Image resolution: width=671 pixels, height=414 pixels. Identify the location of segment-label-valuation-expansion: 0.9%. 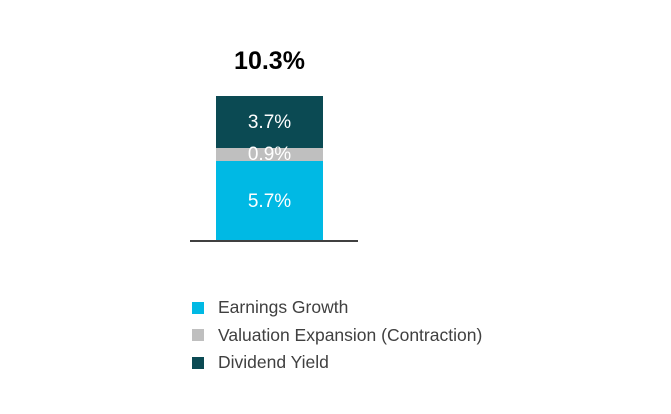
(269, 154).